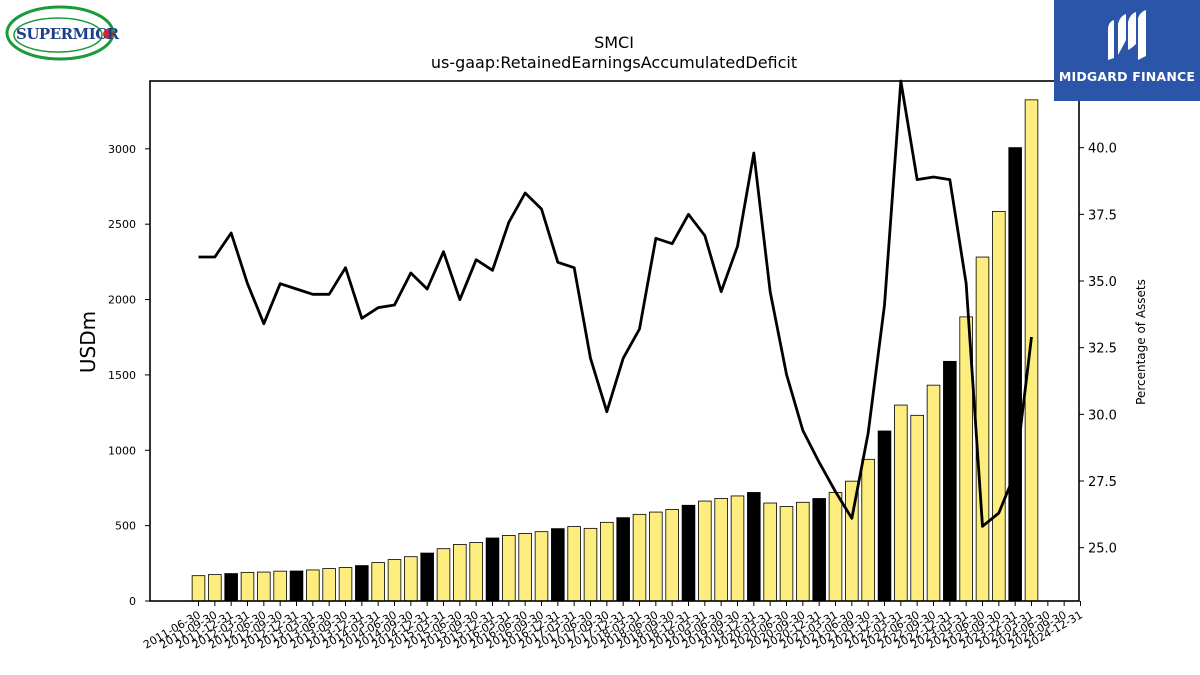 The image size is (1200, 675). What do you see at coordinates (1102, 482) in the screenshot?
I see `y2-tick-label: 27.5` at bounding box center [1102, 482].